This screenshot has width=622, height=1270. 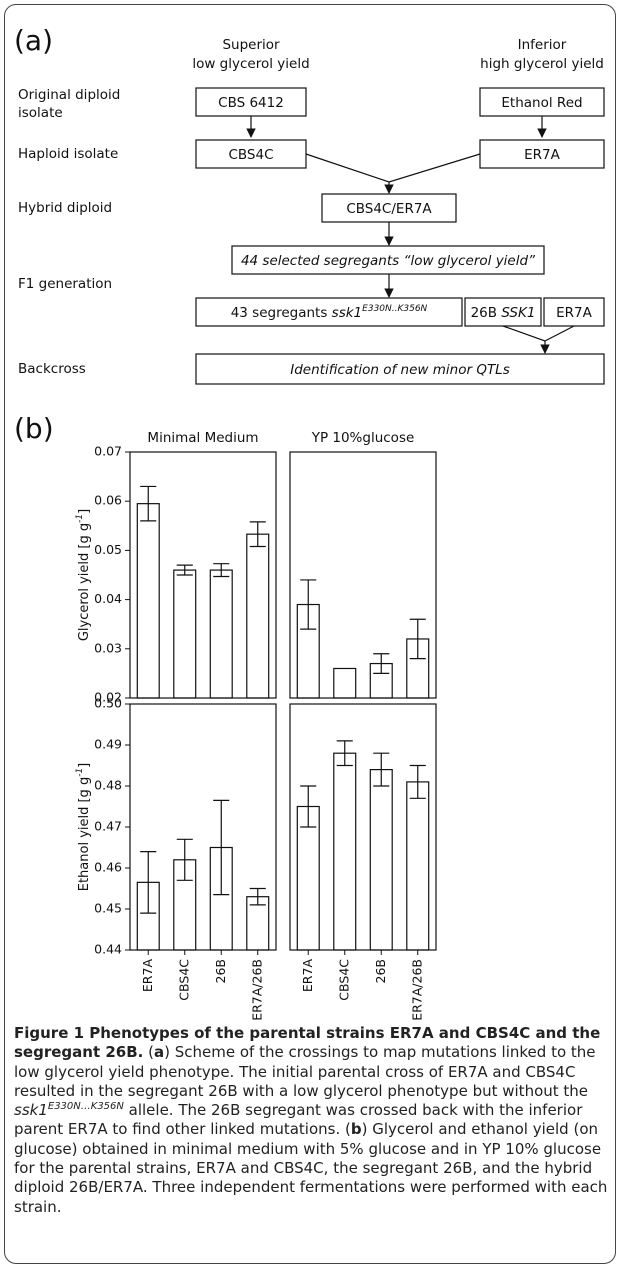 I want to click on caption-run: E330N…K356N, so click(x=85, y=1107).